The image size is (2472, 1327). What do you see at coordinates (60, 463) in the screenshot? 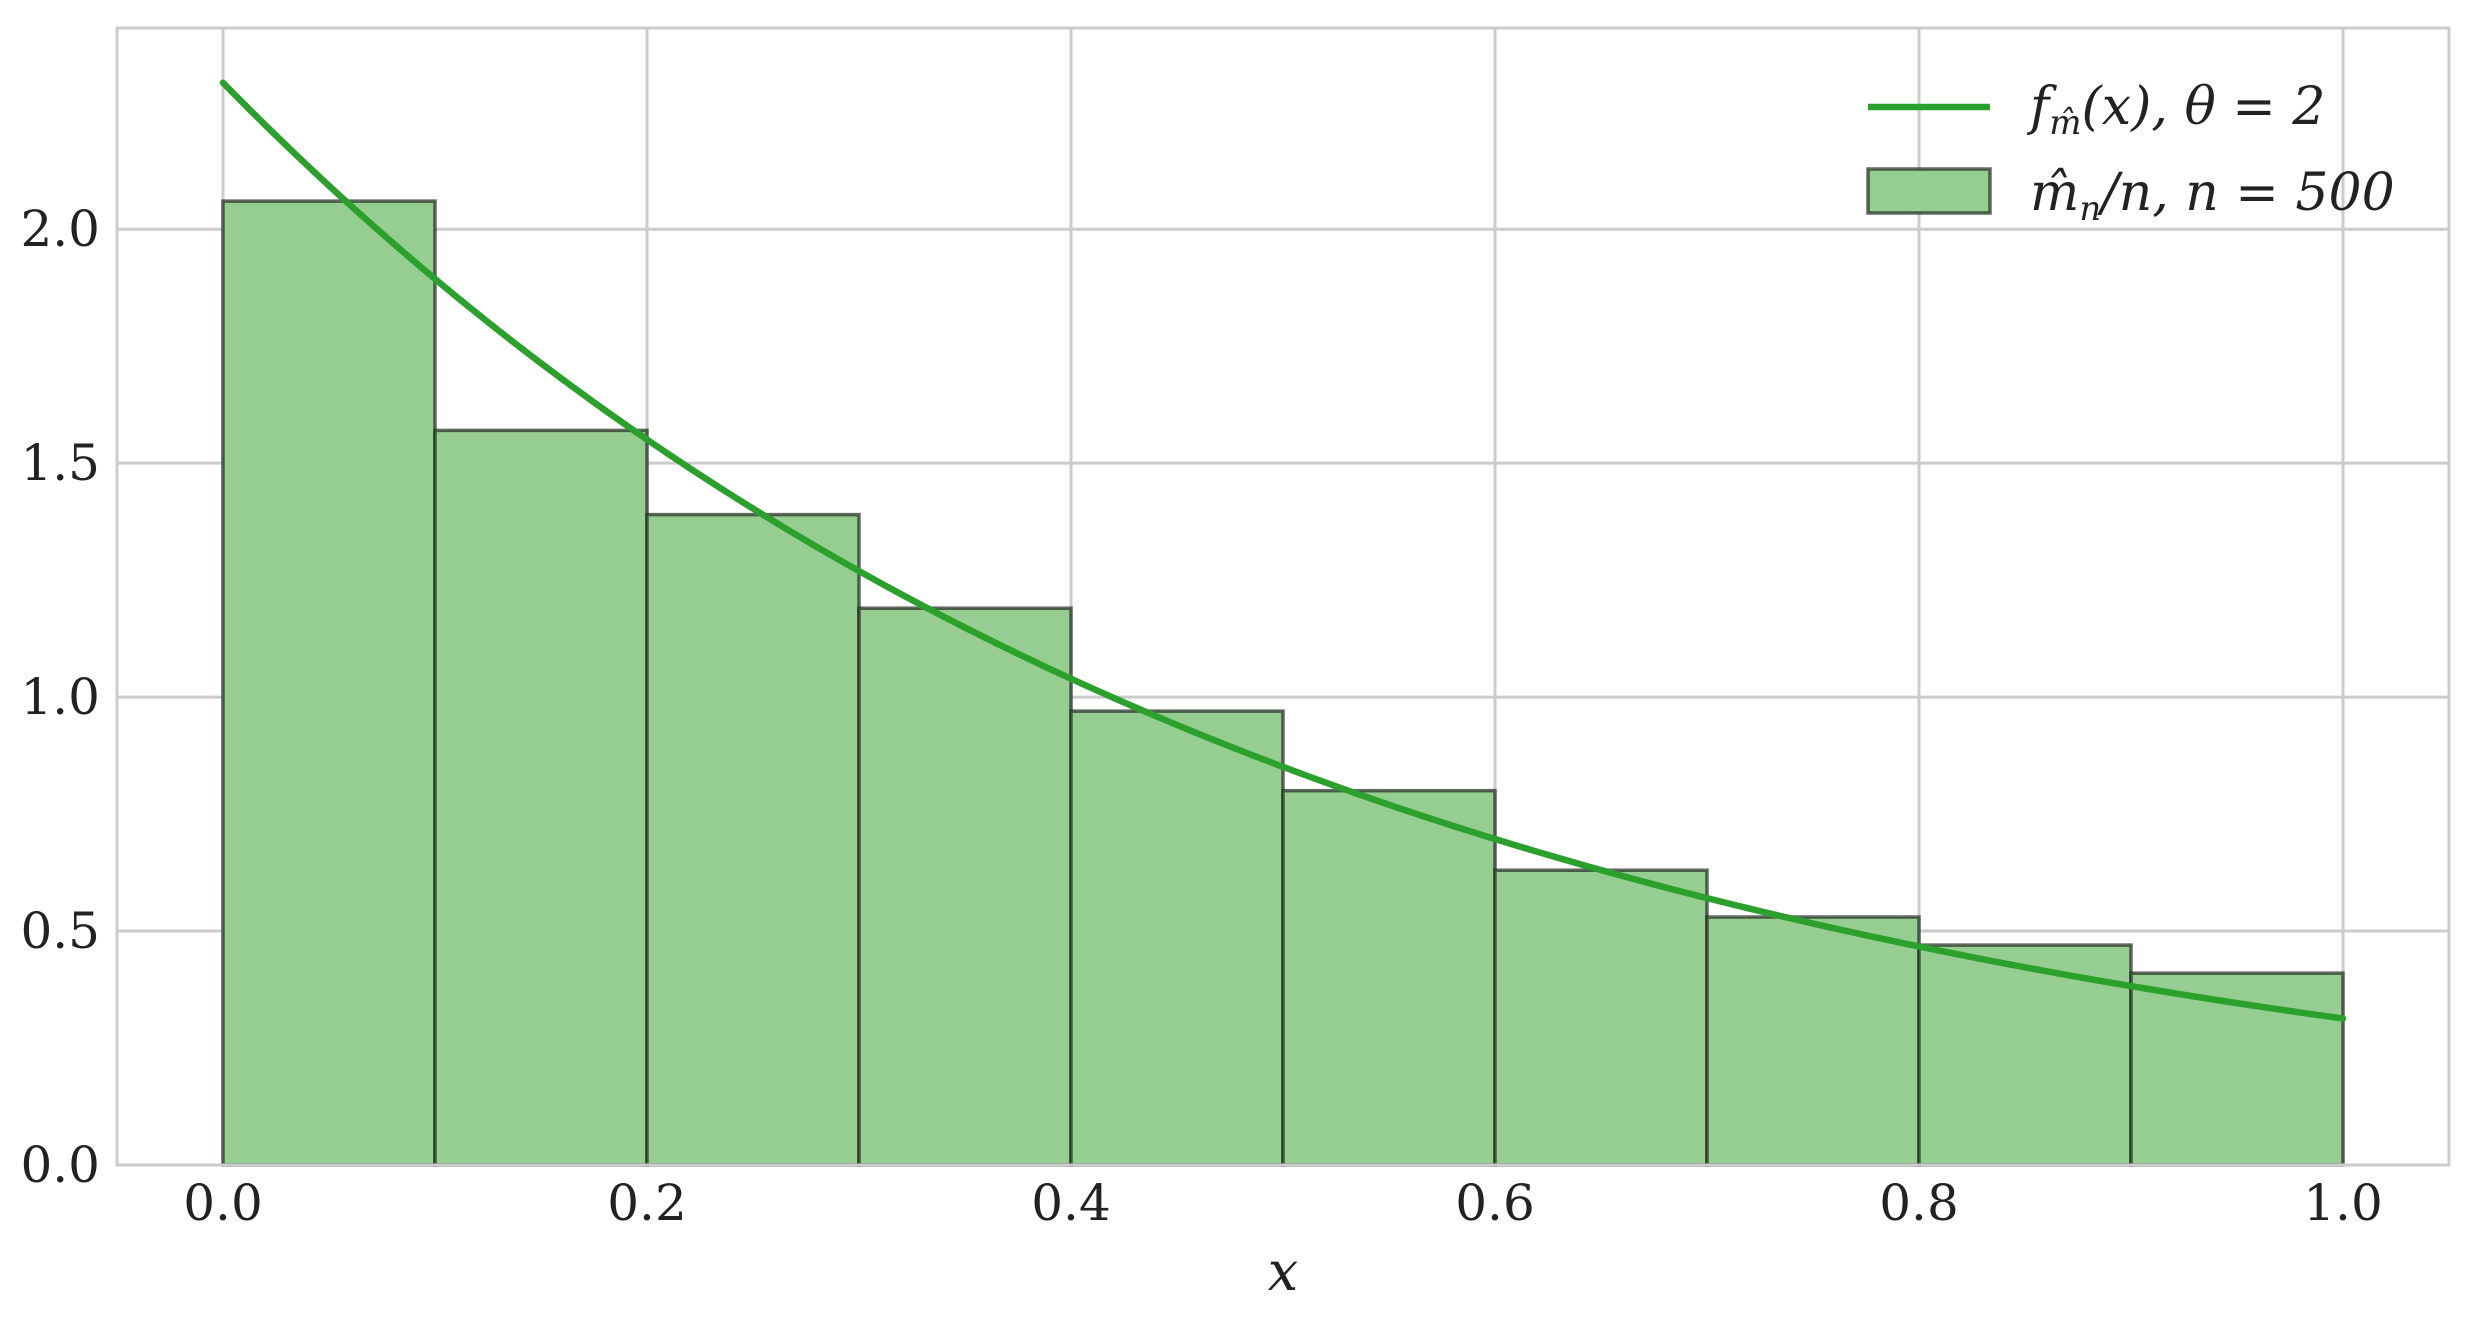
I see `y-tick-label-3: 1.5` at bounding box center [60, 463].